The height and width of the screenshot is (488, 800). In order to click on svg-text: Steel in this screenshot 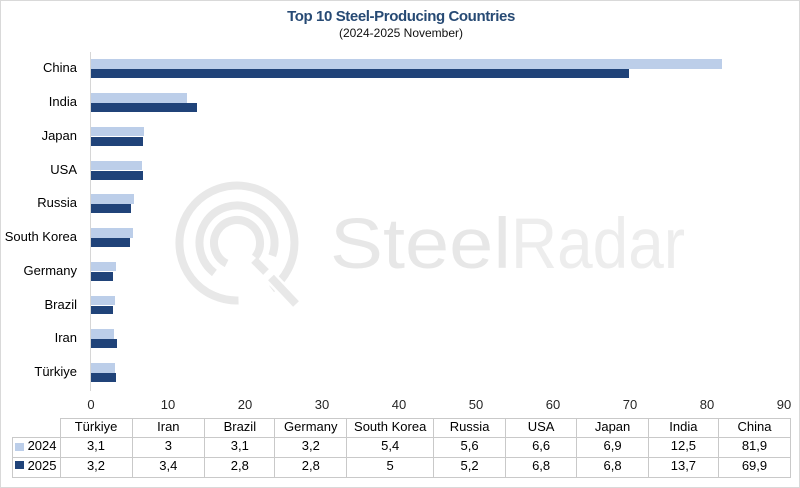, I will do `click(420, 244)`.